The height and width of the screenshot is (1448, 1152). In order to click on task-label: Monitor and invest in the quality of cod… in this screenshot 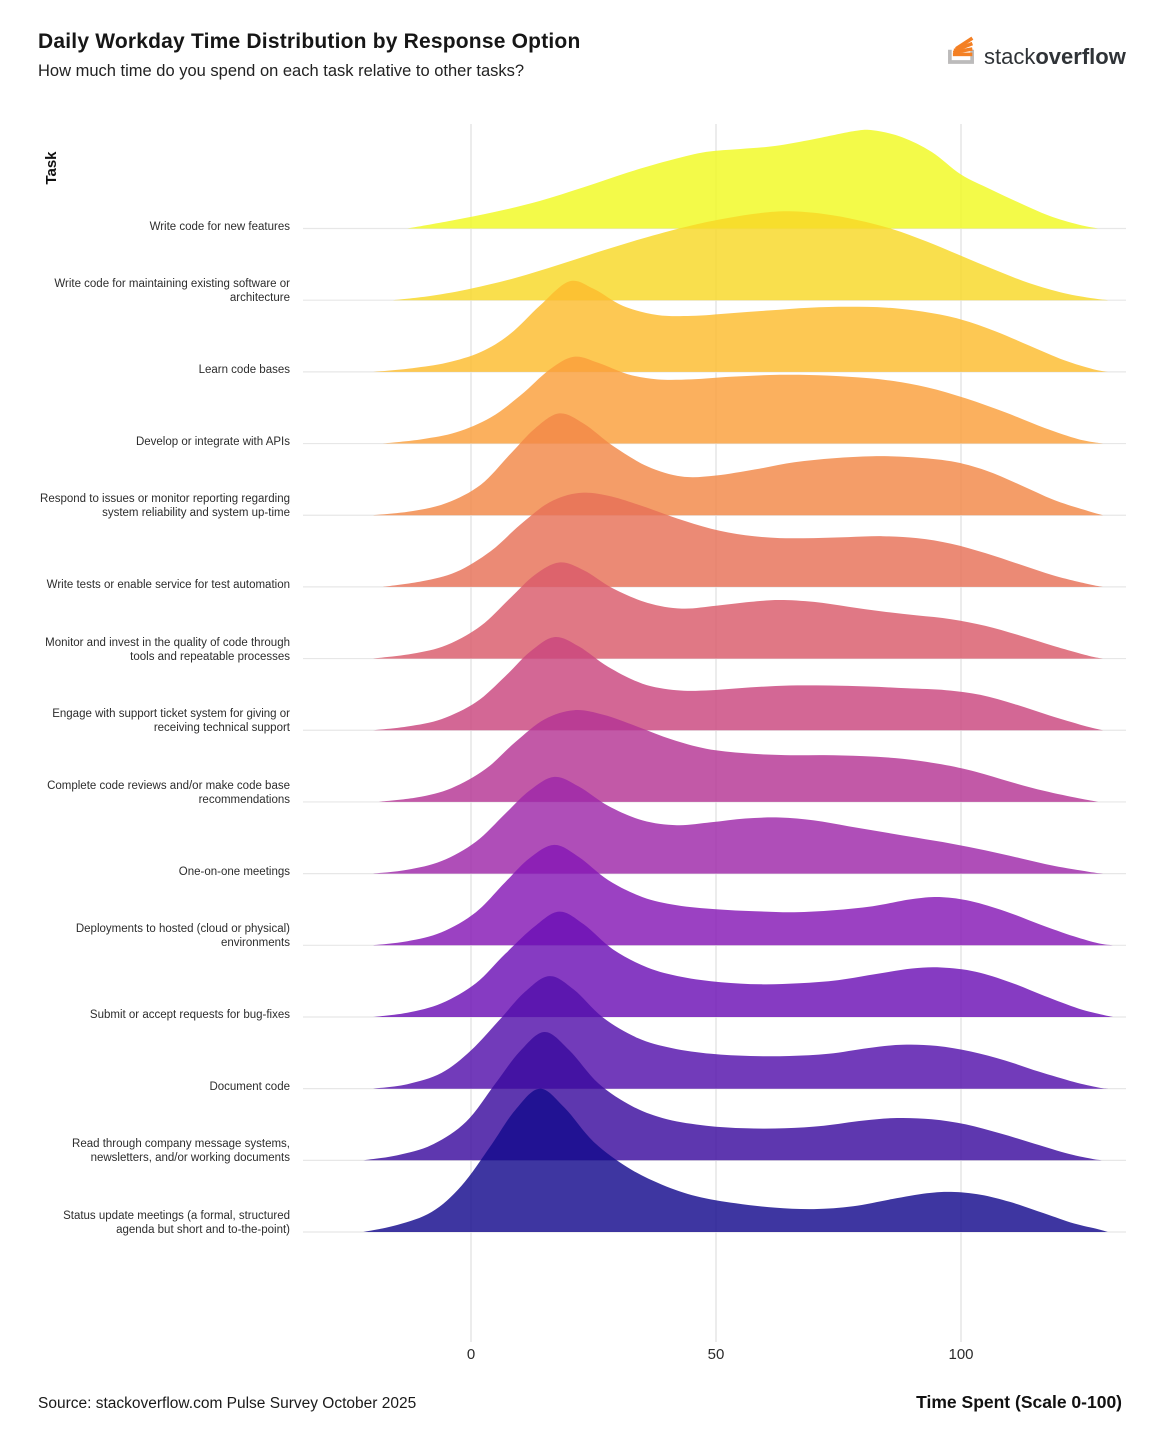, I will do `click(167, 649)`.